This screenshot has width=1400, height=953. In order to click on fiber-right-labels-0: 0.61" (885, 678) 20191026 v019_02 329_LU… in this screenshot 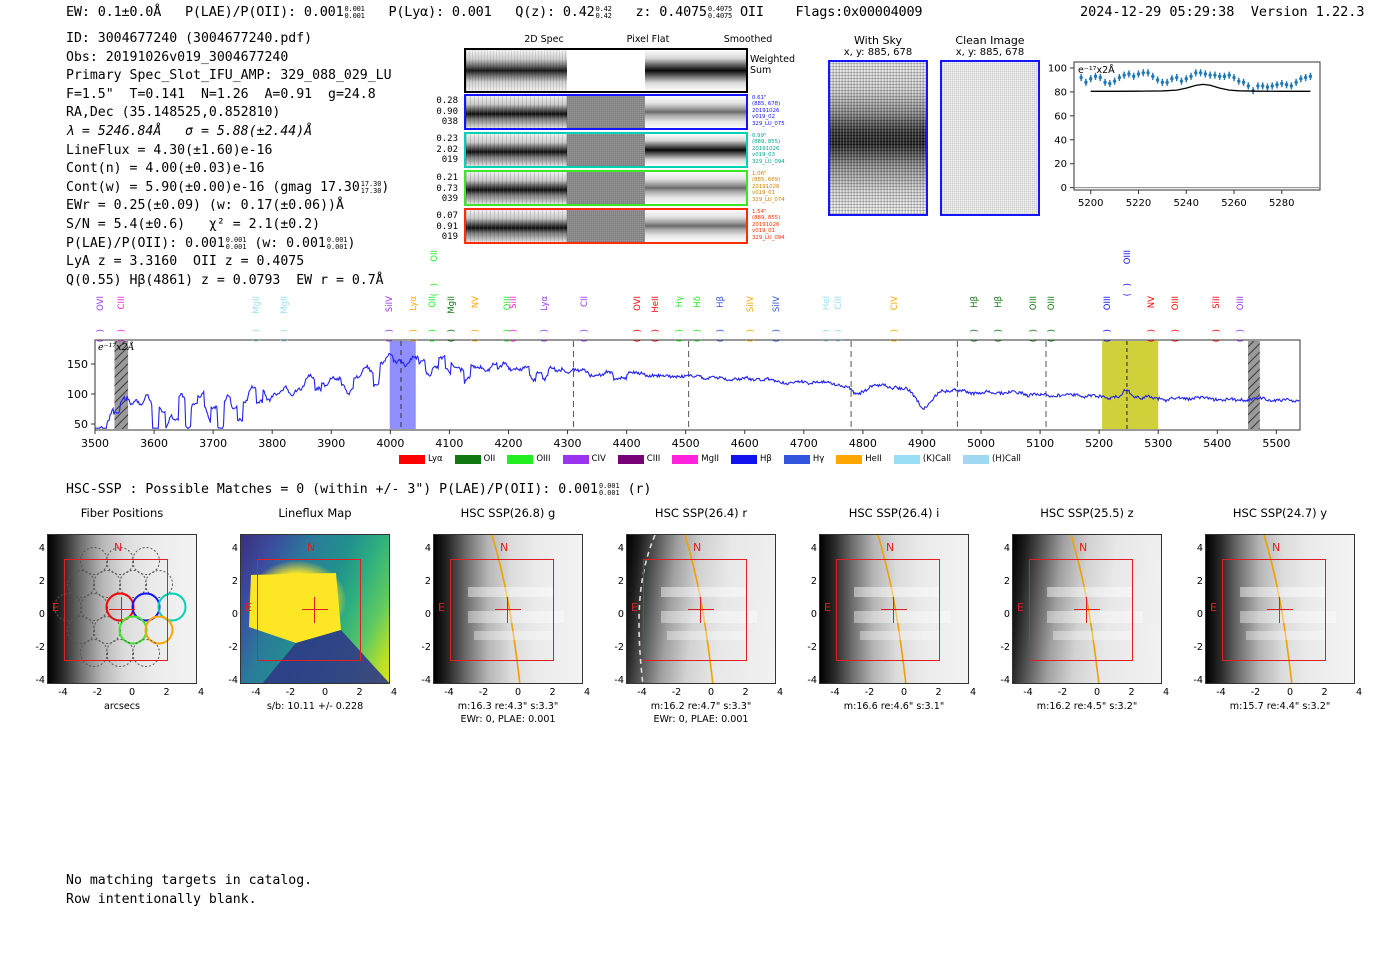, I will do `click(768, 111)`.